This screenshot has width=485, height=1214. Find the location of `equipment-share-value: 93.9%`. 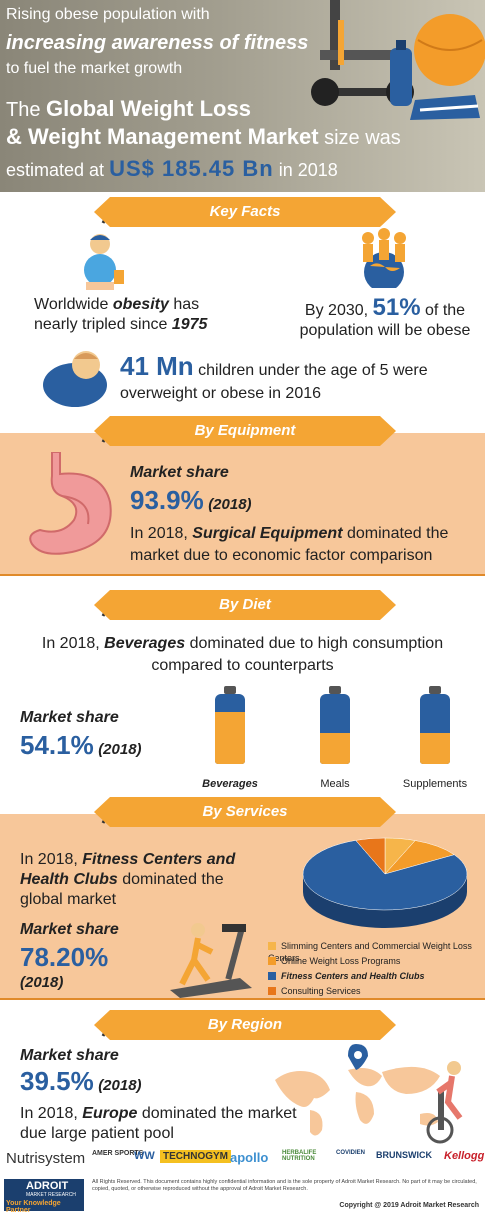

equipment-share-value: 93.9% is located at coordinates (167, 500).